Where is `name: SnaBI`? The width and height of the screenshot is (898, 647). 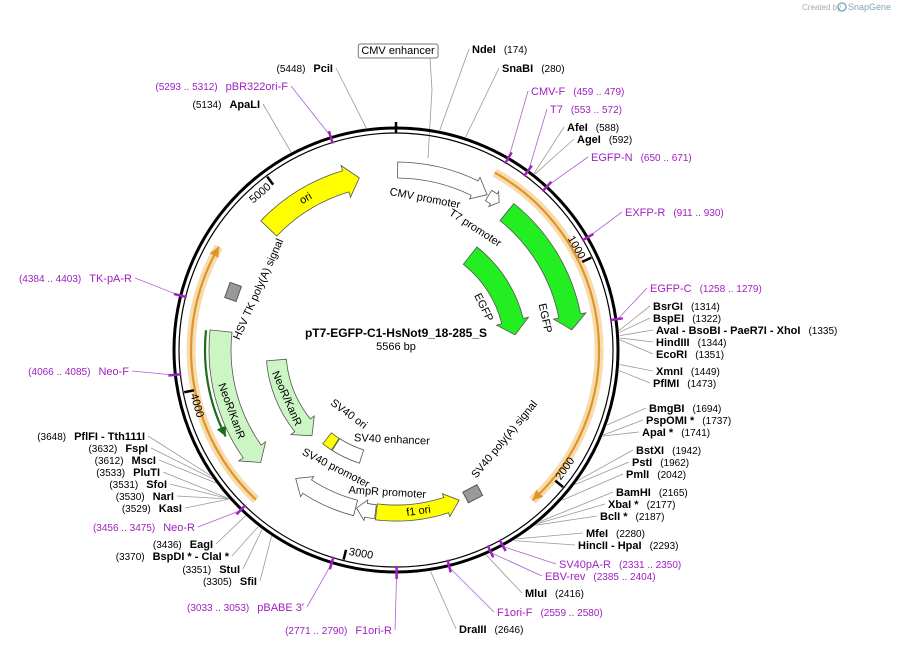 name: SnaBI is located at coordinates (517, 69).